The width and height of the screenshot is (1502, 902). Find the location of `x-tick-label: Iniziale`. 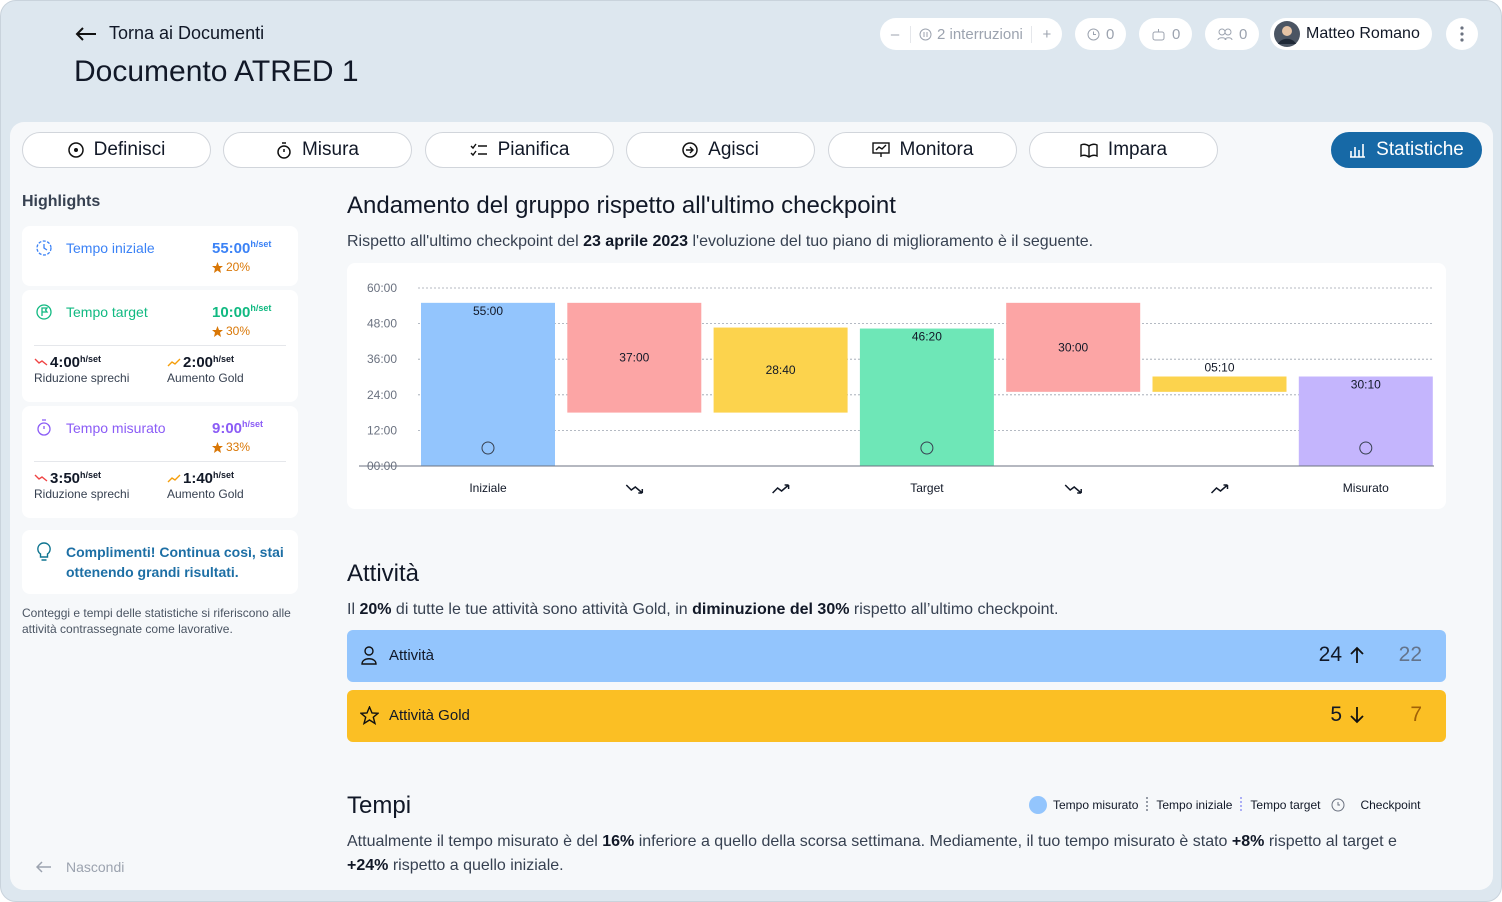

x-tick-label: Iniziale is located at coordinates (488, 488).